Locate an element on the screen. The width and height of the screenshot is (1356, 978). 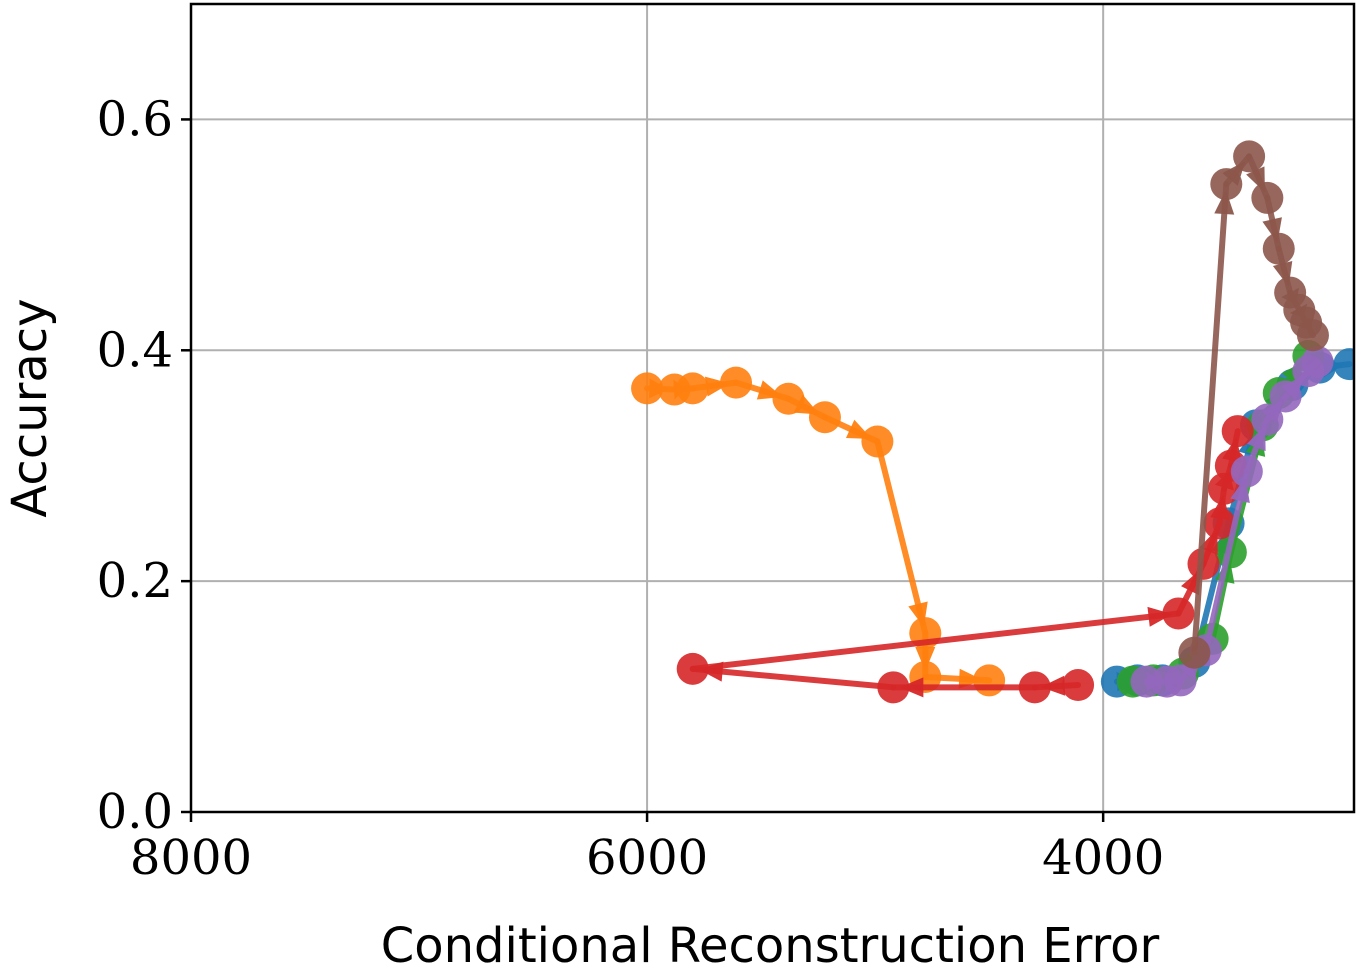
x-tick-label: 6000 is located at coordinates (647, 858).